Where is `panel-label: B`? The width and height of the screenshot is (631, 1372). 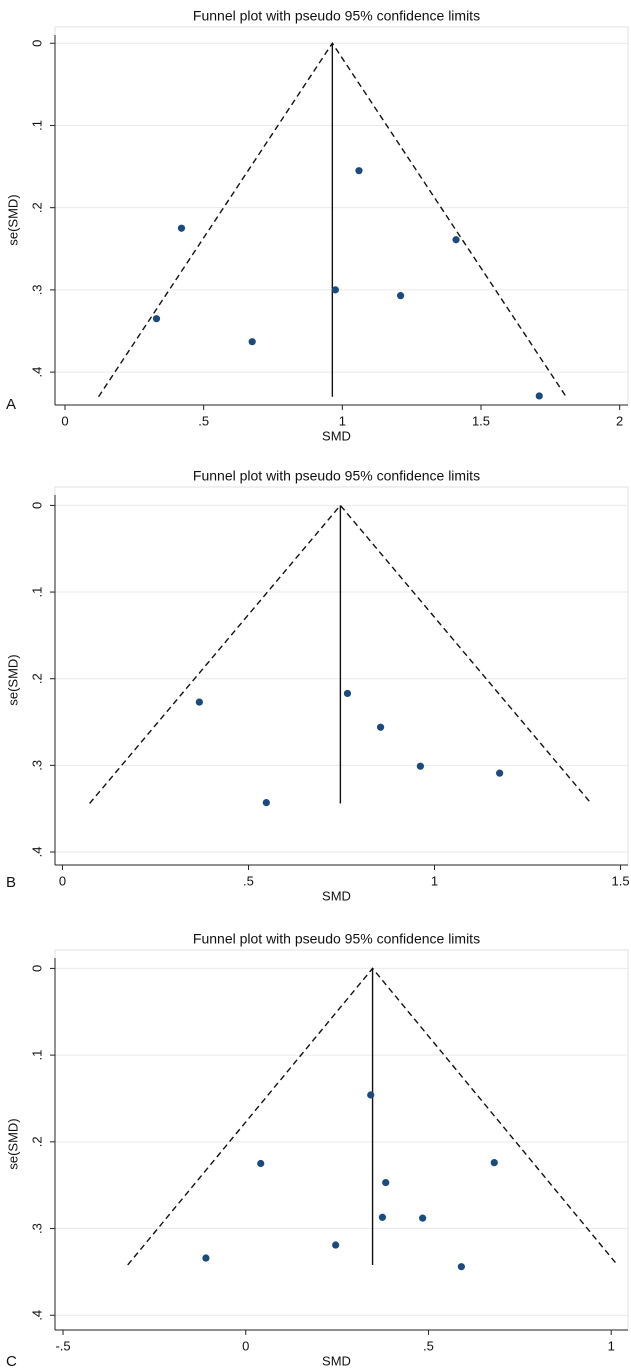 panel-label: B is located at coordinates (11, 882).